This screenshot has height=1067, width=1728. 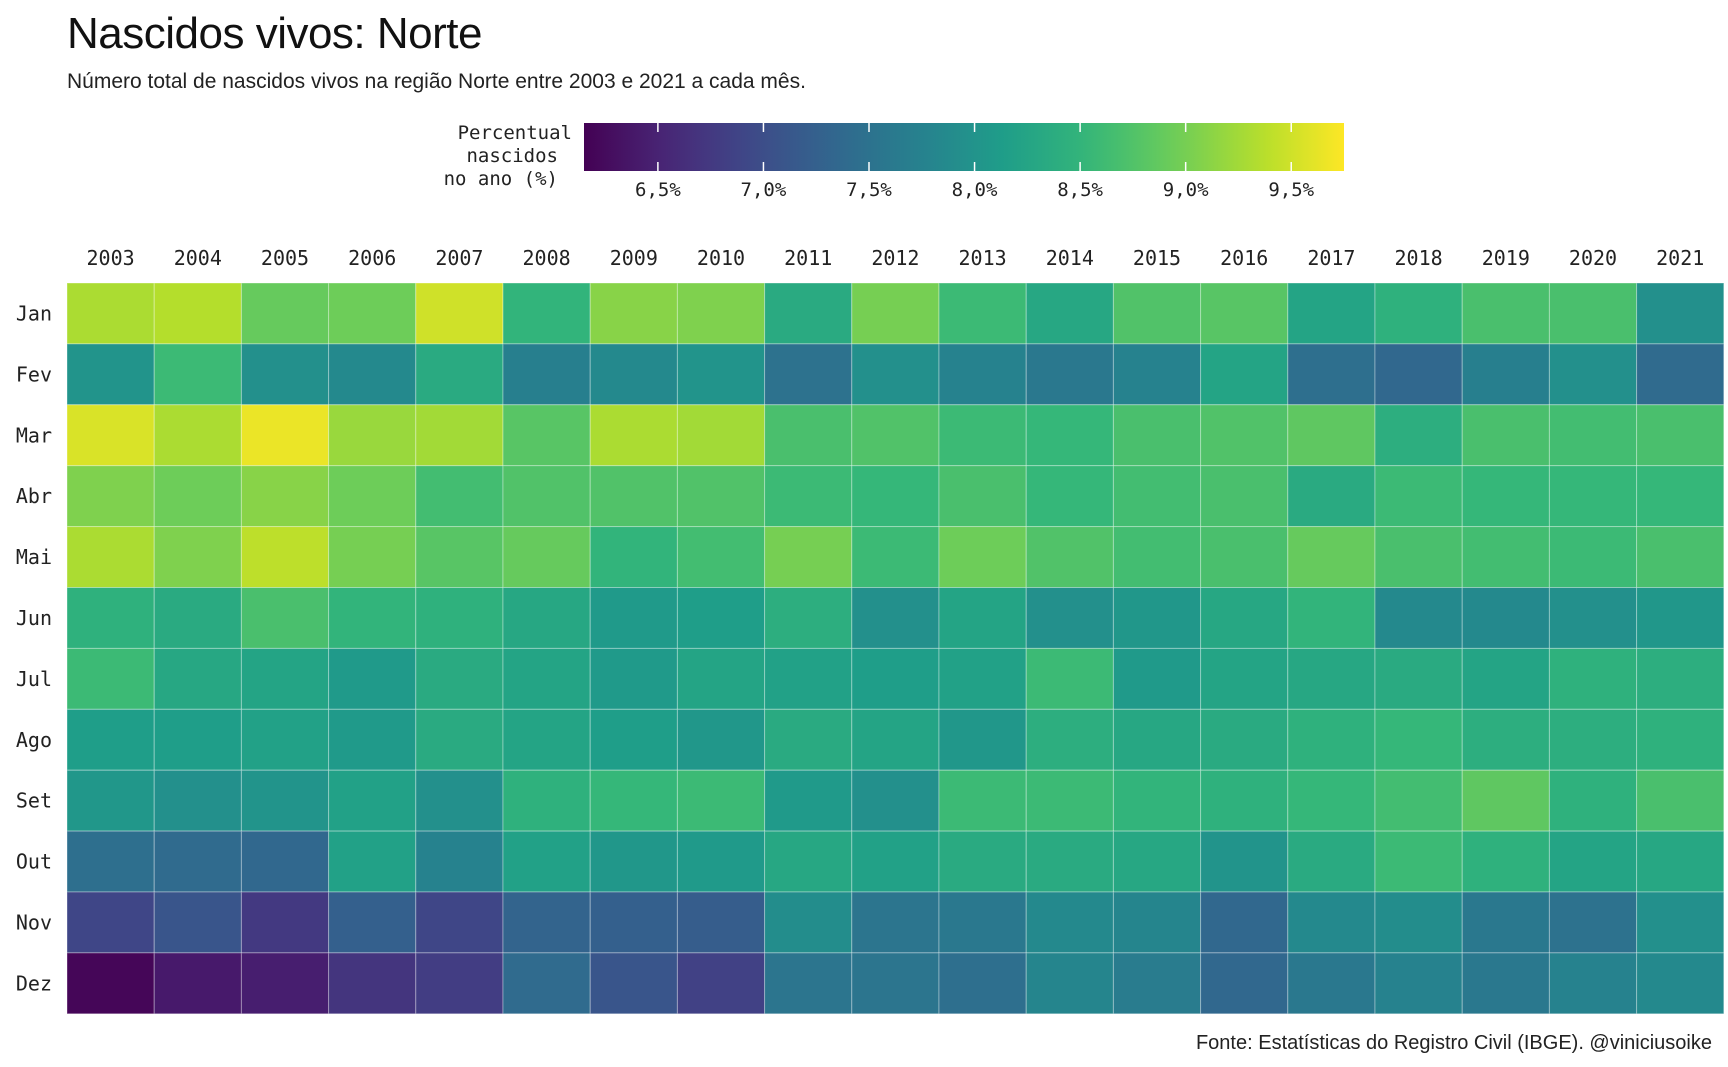 What do you see at coordinates (982, 983) in the screenshot?
I see `heatmap-cell: Dez 2013: 7.45%` at bounding box center [982, 983].